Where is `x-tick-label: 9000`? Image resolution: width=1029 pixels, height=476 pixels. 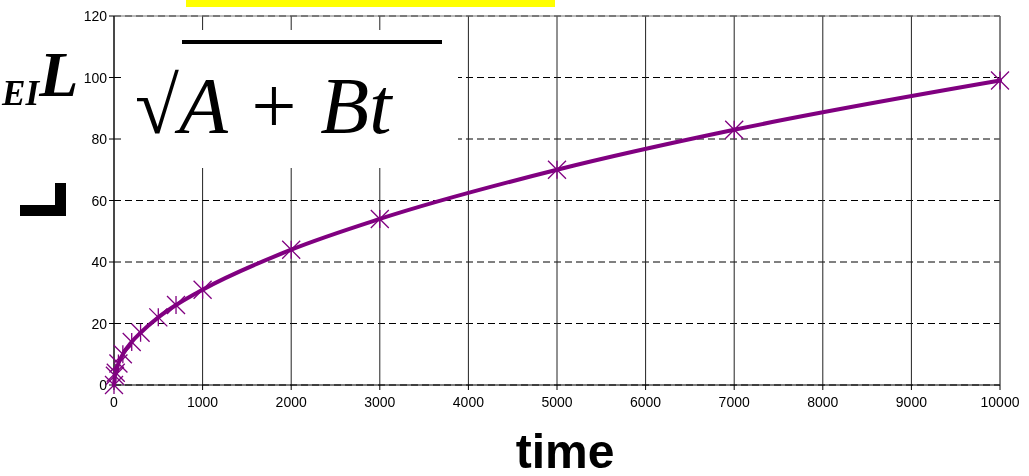 x-tick-label: 9000 is located at coordinates (911, 402).